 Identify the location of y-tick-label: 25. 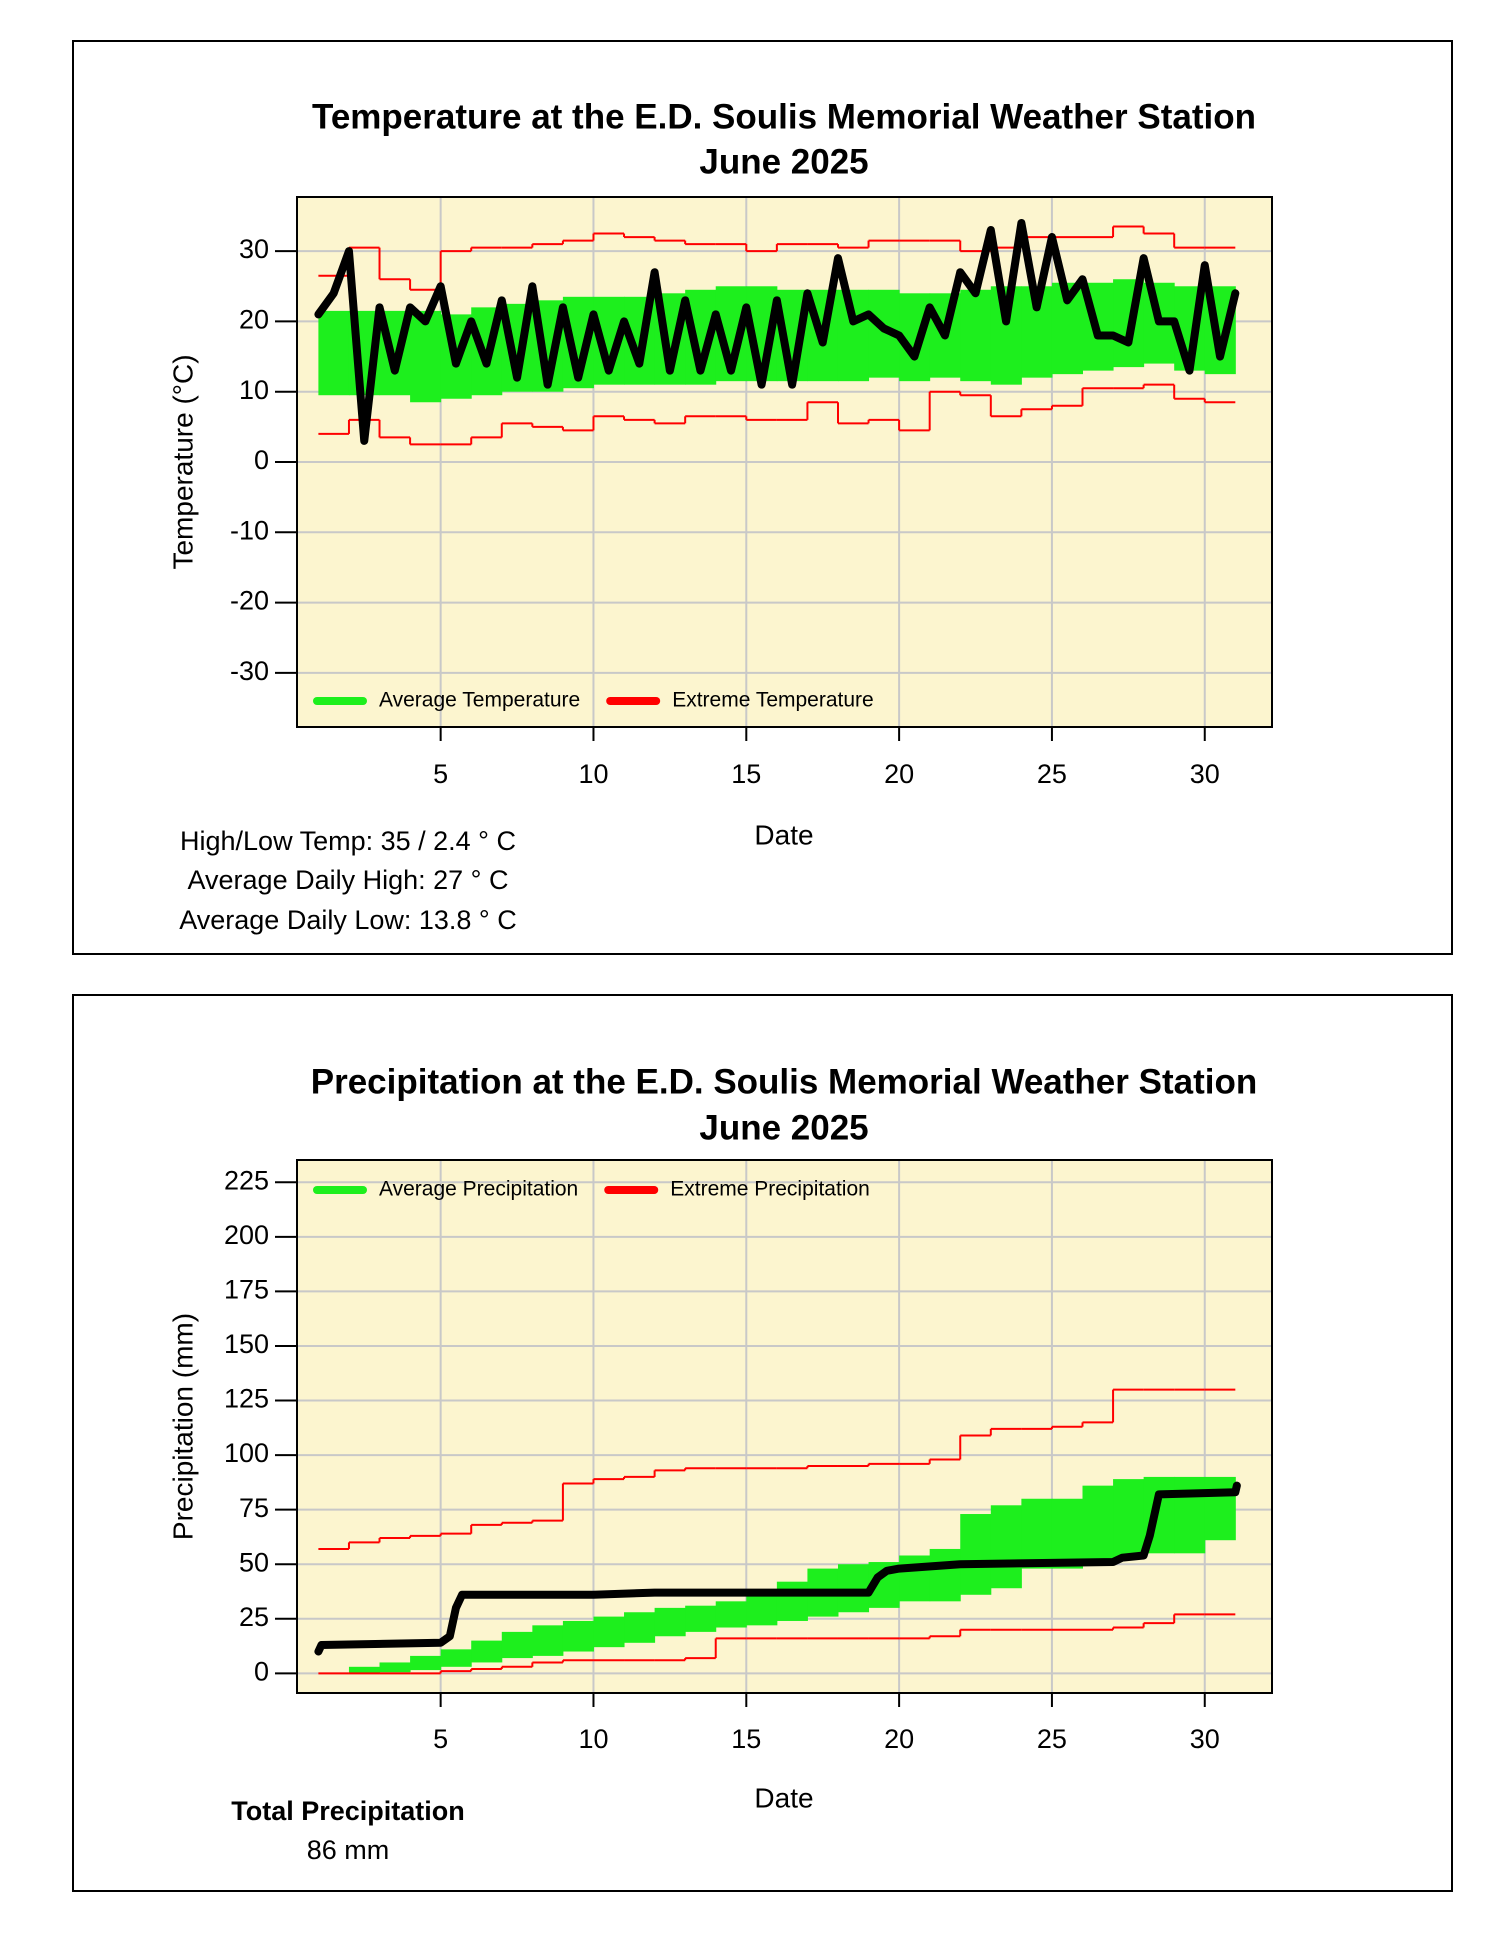
(254, 1617).